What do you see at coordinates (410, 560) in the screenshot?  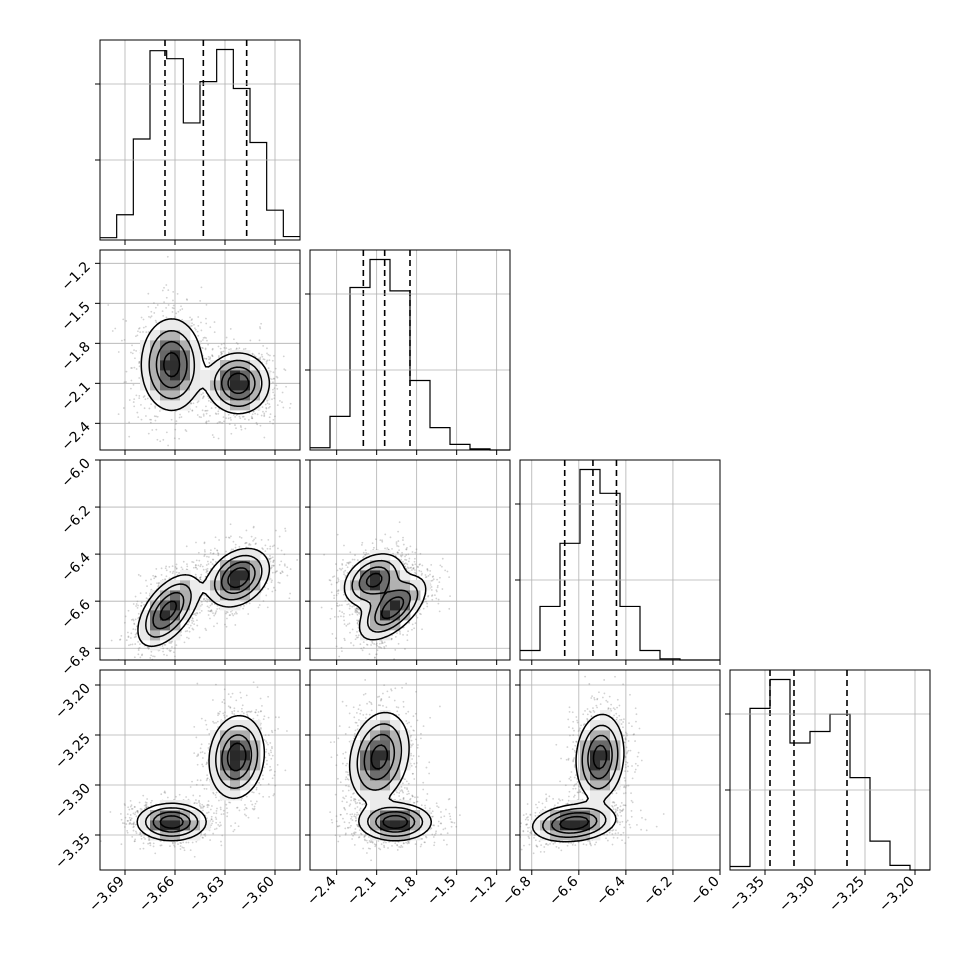 I see `axes-frame` at bounding box center [410, 560].